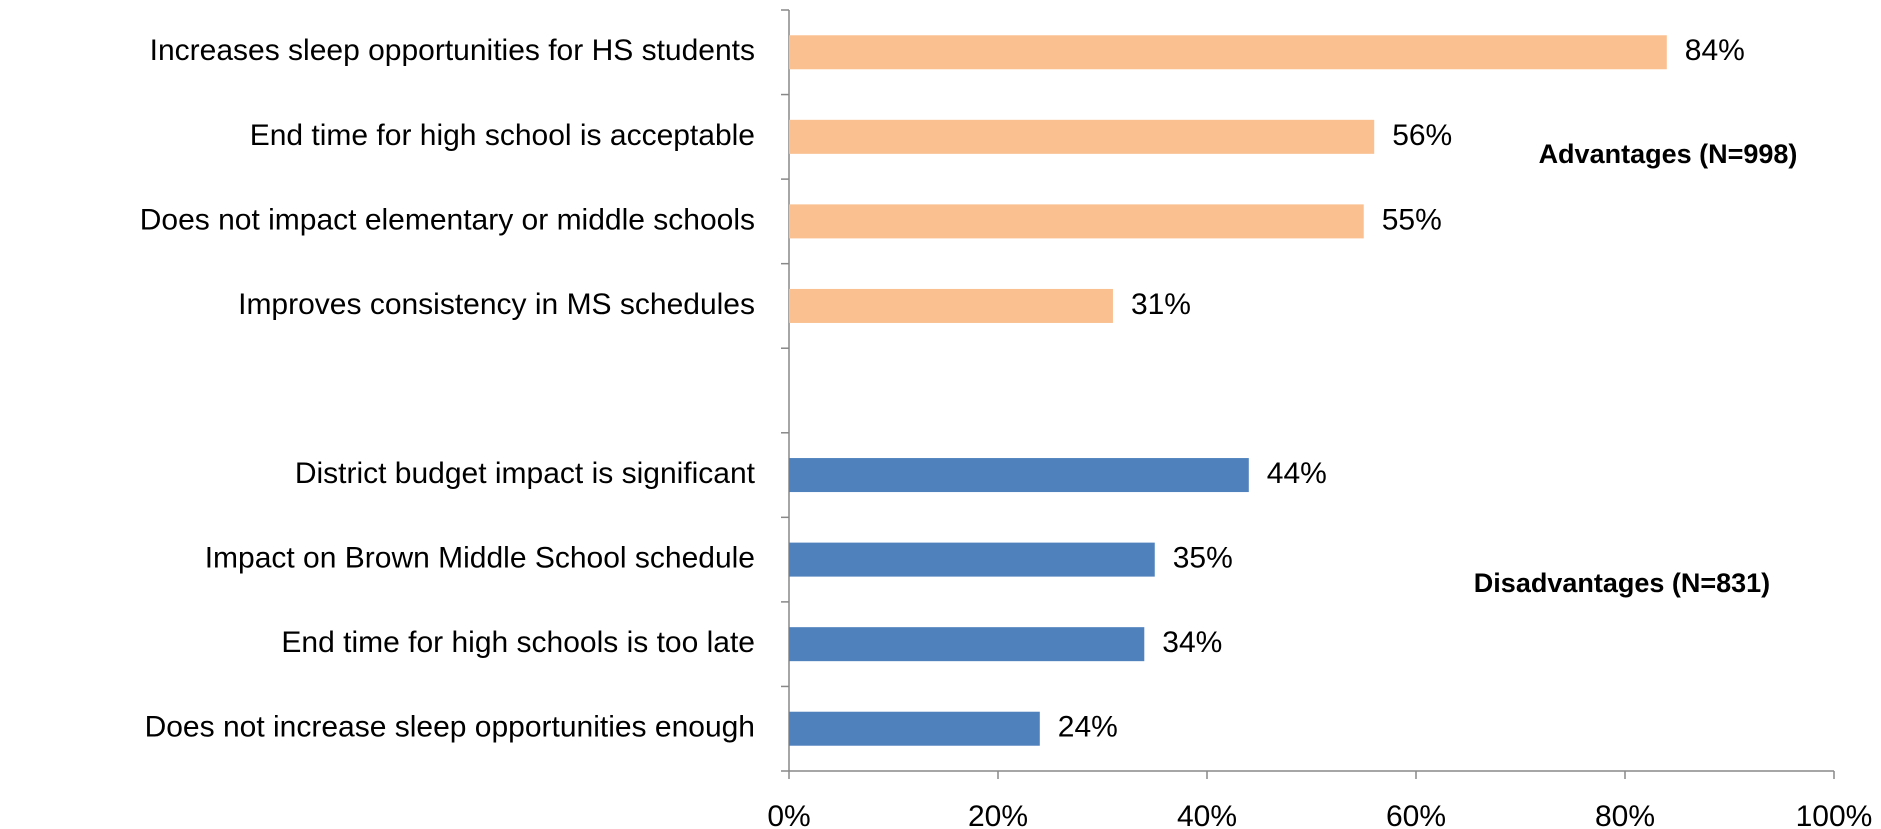 The height and width of the screenshot is (829, 1881). What do you see at coordinates (788, 814) in the screenshot?
I see `x-tick-label: 0%` at bounding box center [788, 814].